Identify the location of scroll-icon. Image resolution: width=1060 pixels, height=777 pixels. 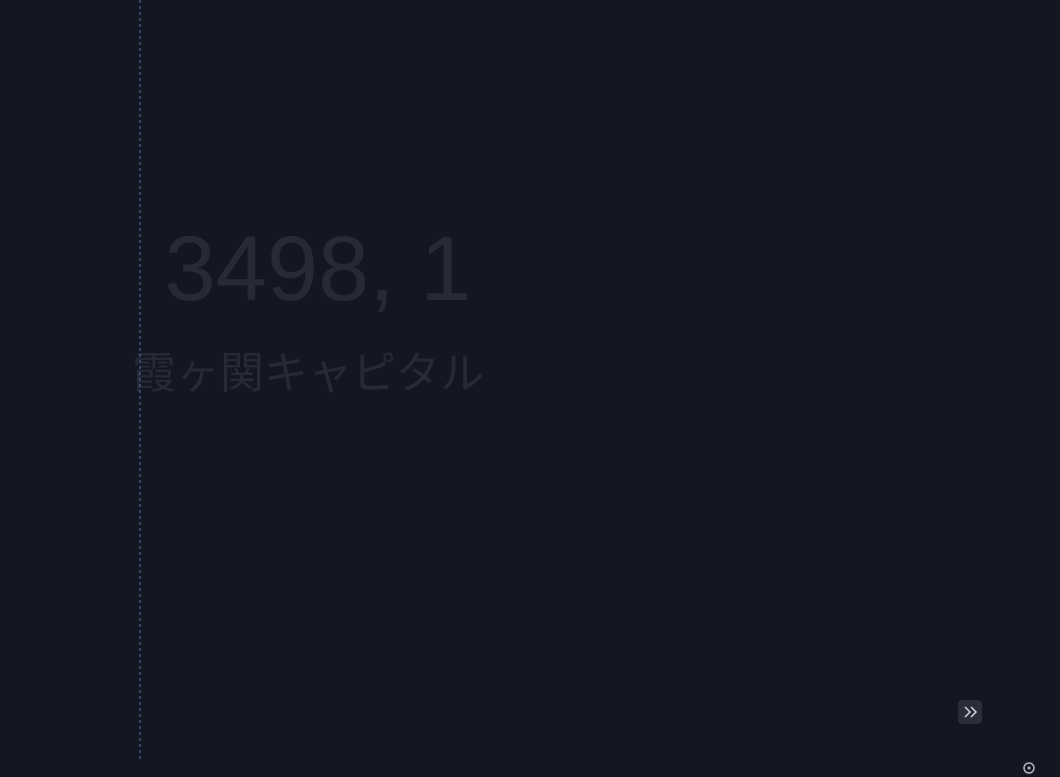
(971, 712).